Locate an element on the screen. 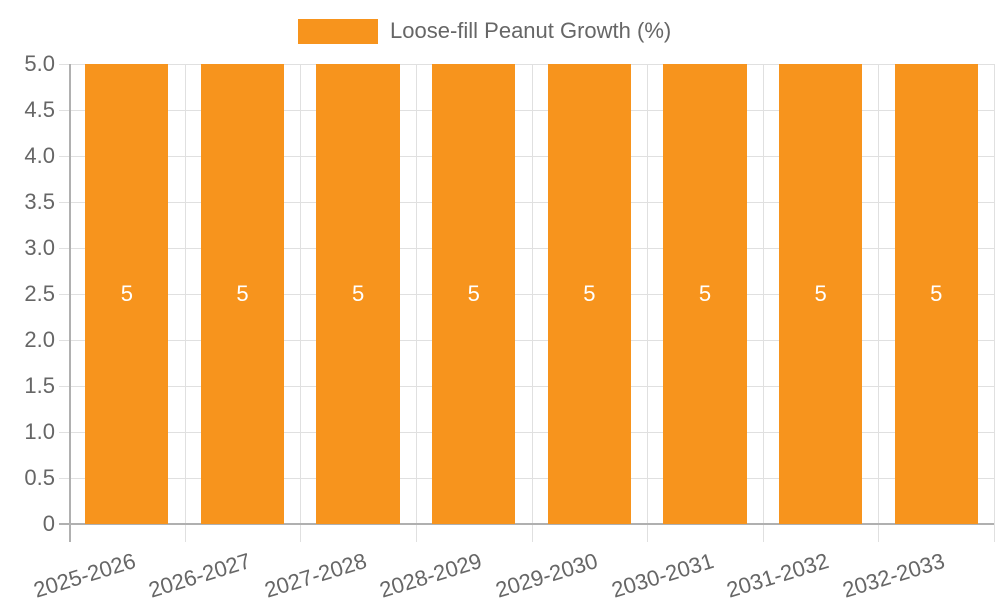  legend-swatch is located at coordinates (338, 31).